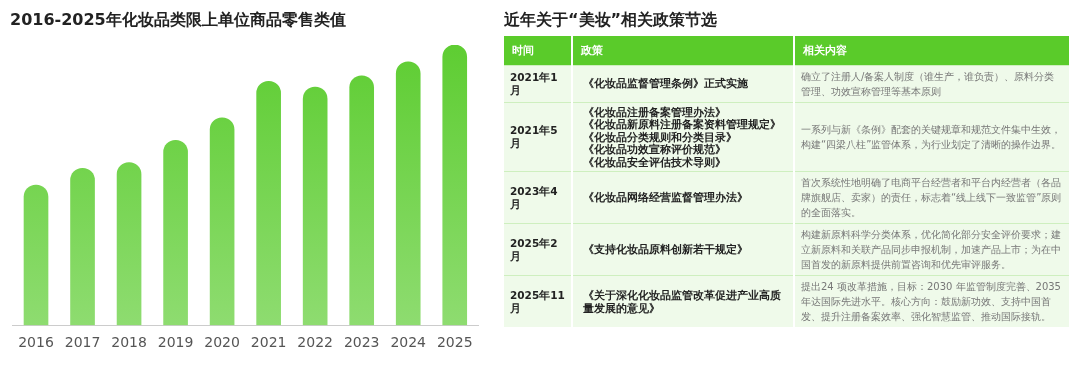  What do you see at coordinates (538, 83) in the screenshot?
I see `text: 2021年1月` at bounding box center [538, 83].